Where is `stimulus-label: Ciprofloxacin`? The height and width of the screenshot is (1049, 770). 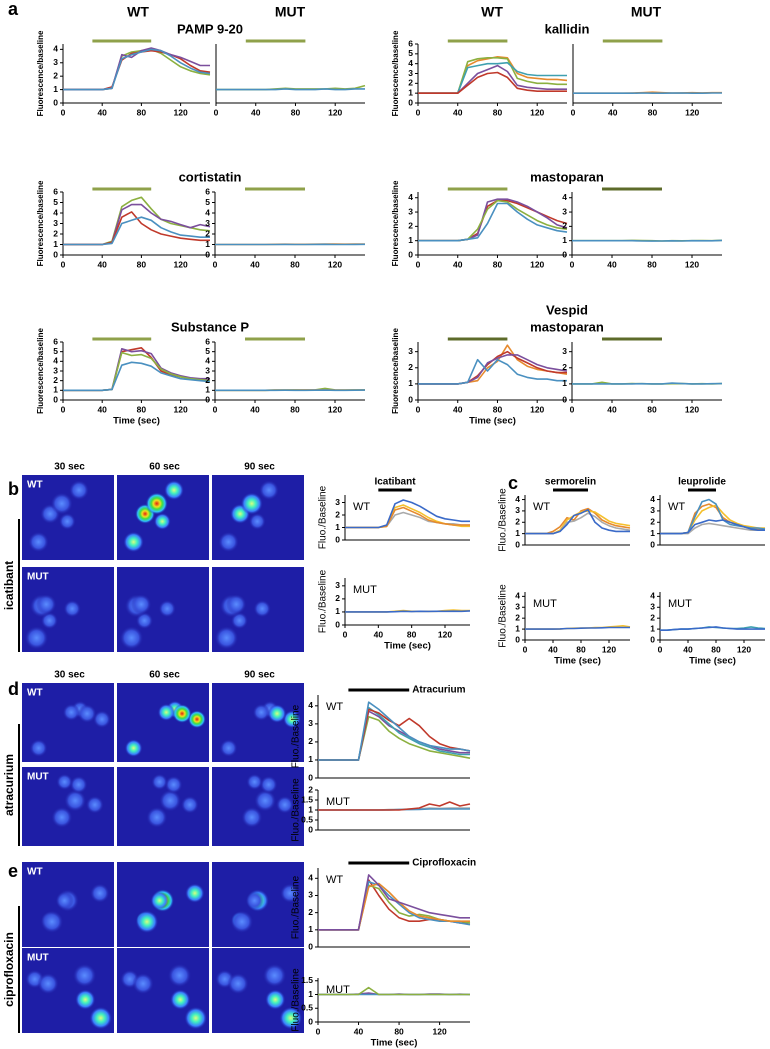
stimulus-label: Ciprofloxacin is located at coordinates (444, 863).